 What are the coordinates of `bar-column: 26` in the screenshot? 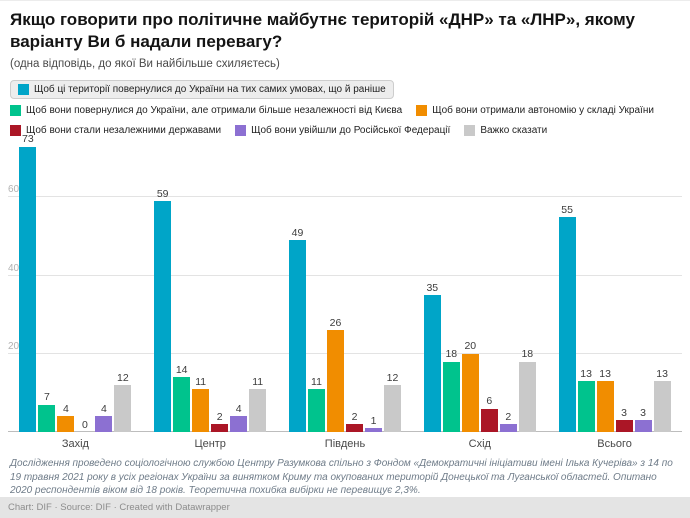 It's located at (335, 281).